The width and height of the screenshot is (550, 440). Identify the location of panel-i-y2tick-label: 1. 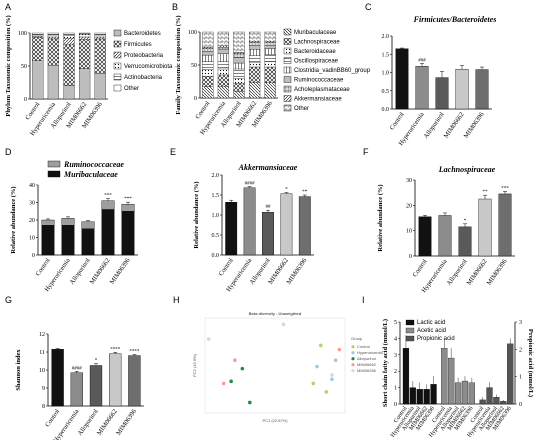
(520, 378).